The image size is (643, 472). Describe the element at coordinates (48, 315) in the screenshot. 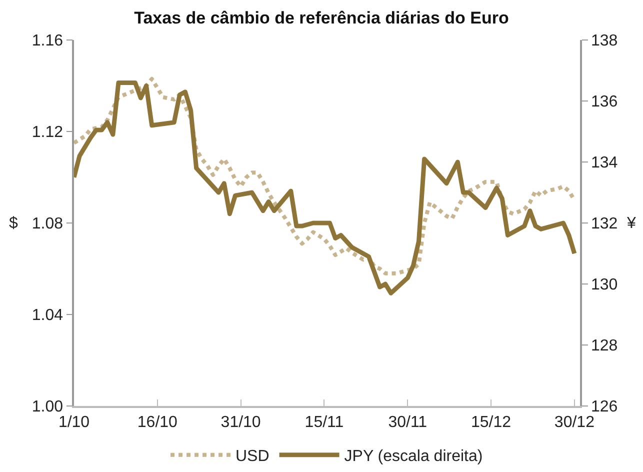

I see `y-tick-label: 1.04` at that location.